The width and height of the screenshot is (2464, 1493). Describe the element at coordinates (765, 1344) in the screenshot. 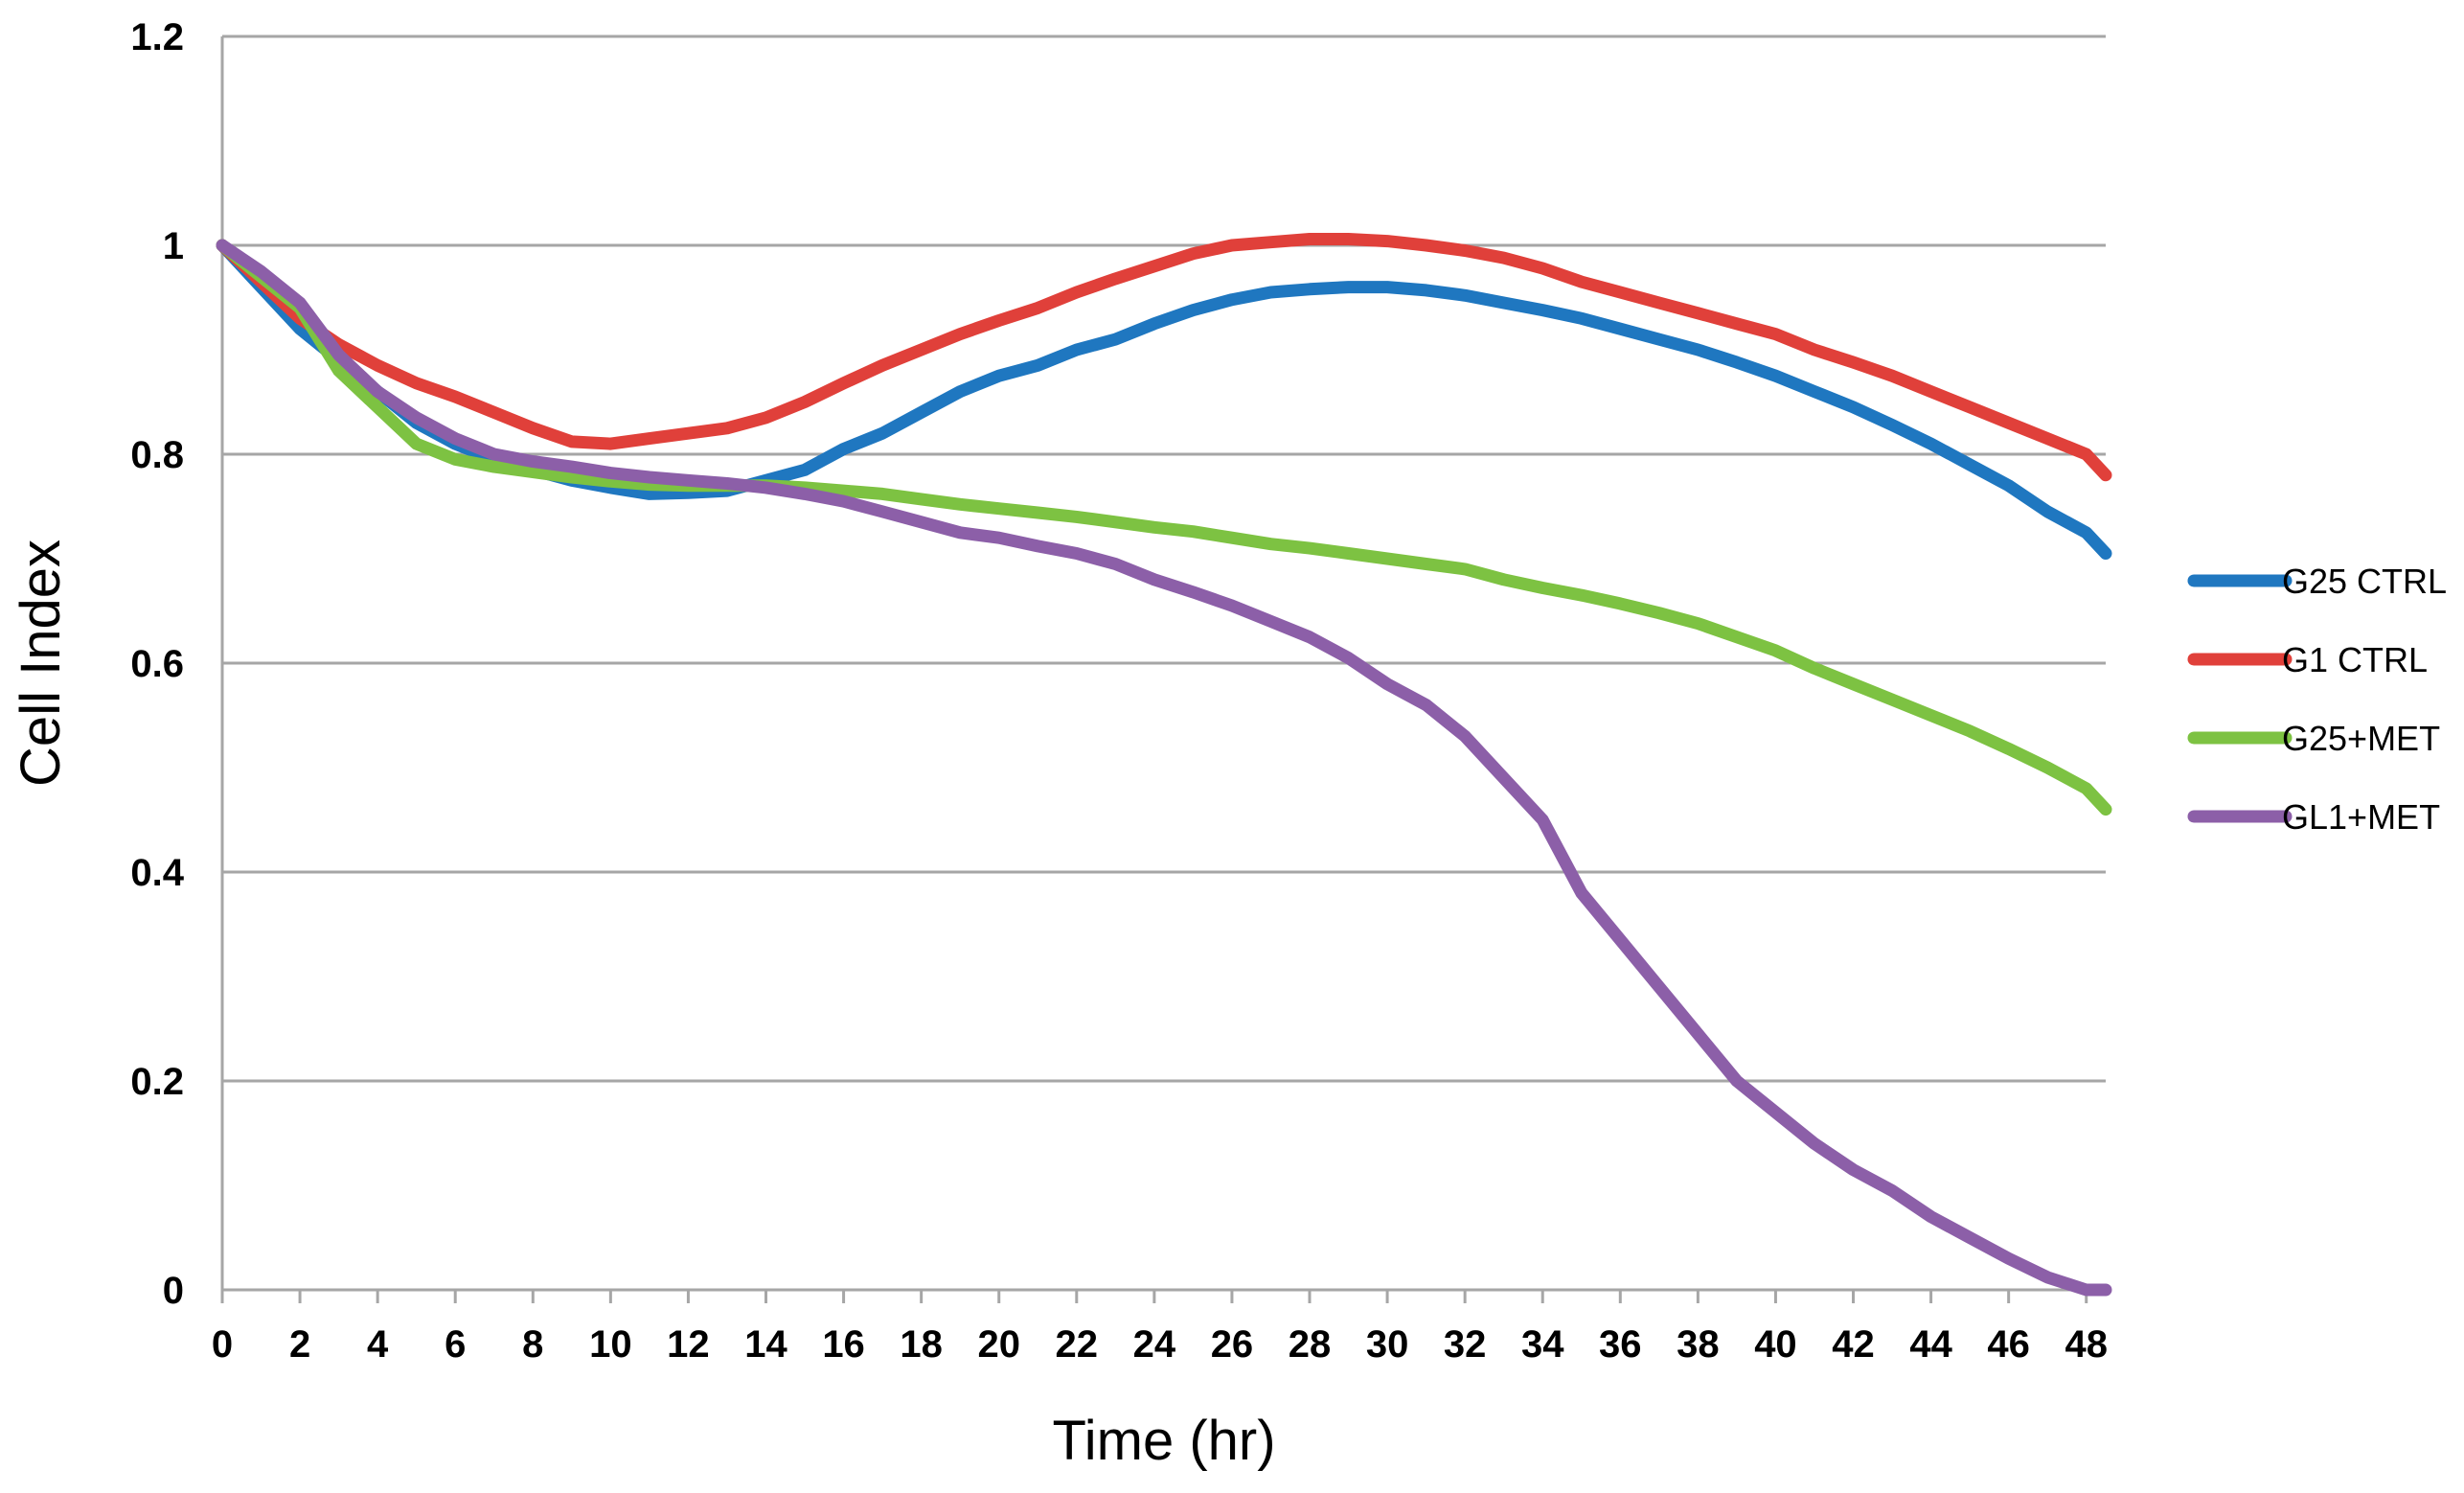

I see `x-tick-label: 14` at that location.